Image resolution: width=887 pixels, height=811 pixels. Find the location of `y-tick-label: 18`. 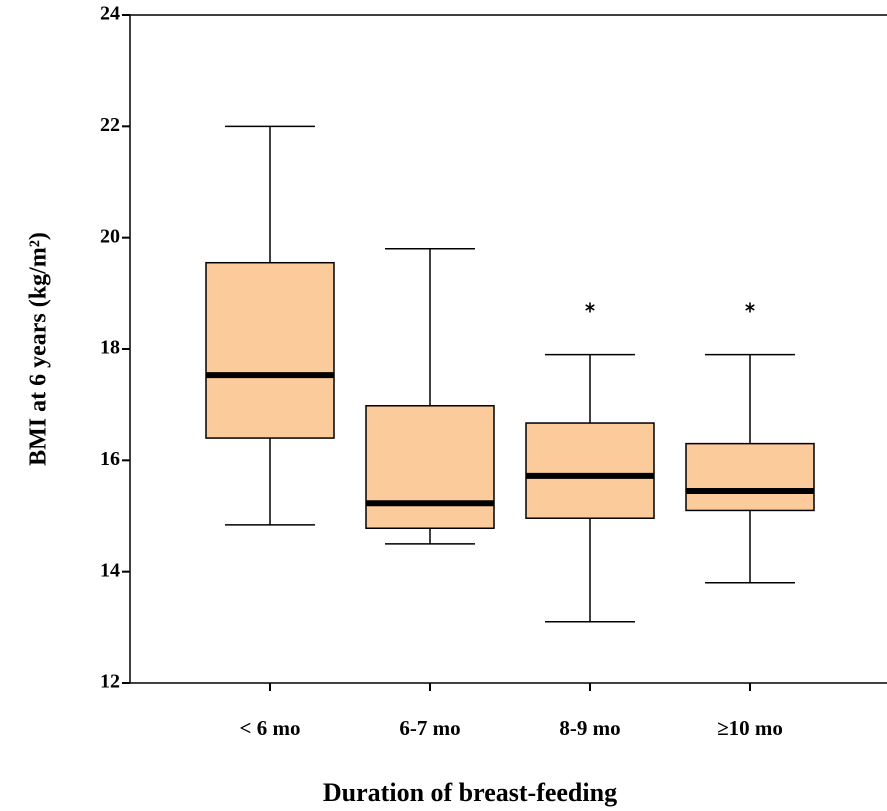

y-tick-label: 18 is located at coordinates (110, 348).